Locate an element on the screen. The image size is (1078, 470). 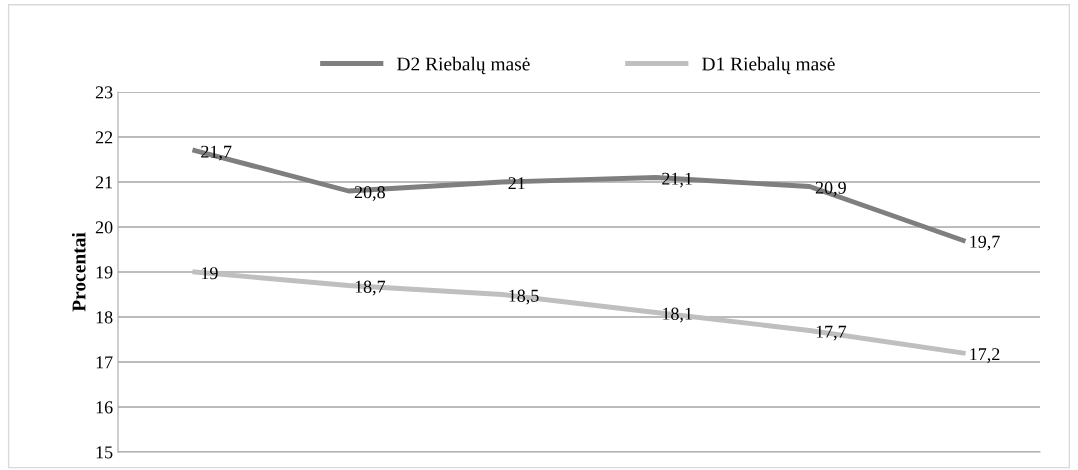
data-label: 18,5 is located at coordinates (524, 297).